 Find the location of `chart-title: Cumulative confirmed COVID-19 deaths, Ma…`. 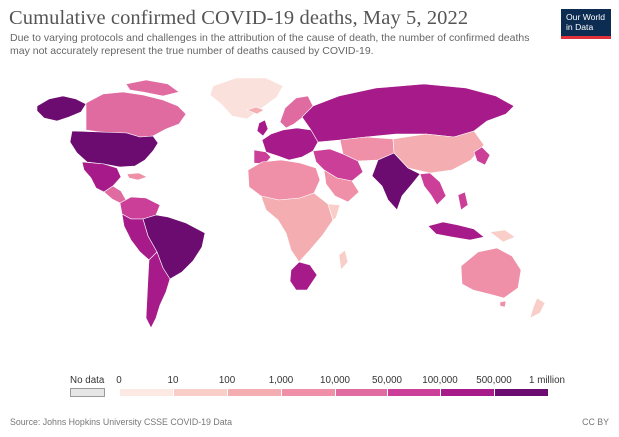

chart-title: Cumulative confirmed COVID-19 deaths, Ma… is located at coordinates (239, 18).